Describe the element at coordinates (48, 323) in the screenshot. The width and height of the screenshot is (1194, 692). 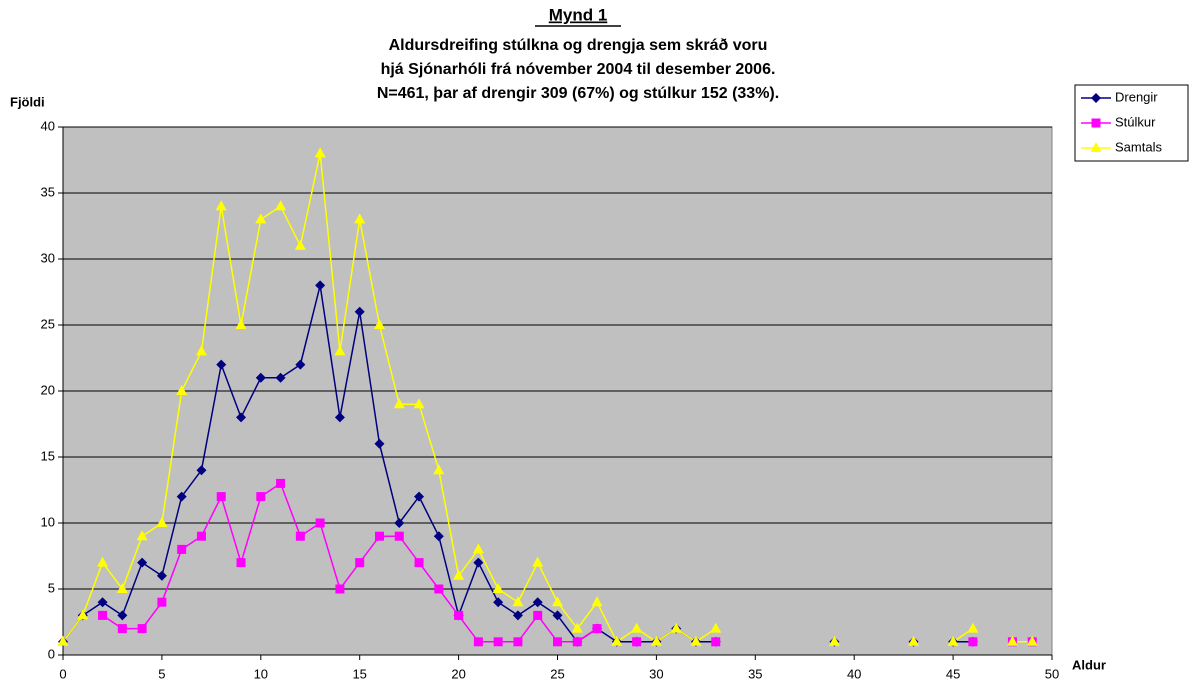
I see `y-tick-label: 25` at that location.